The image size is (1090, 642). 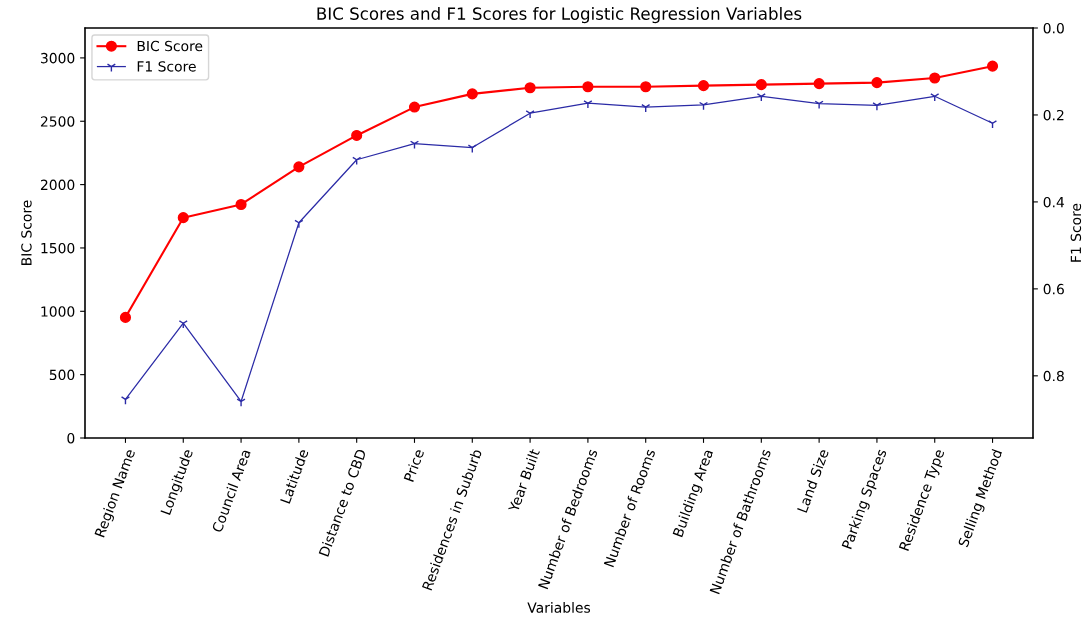 I want to click on y-tick-label: 500, so click(x=62, y=375).